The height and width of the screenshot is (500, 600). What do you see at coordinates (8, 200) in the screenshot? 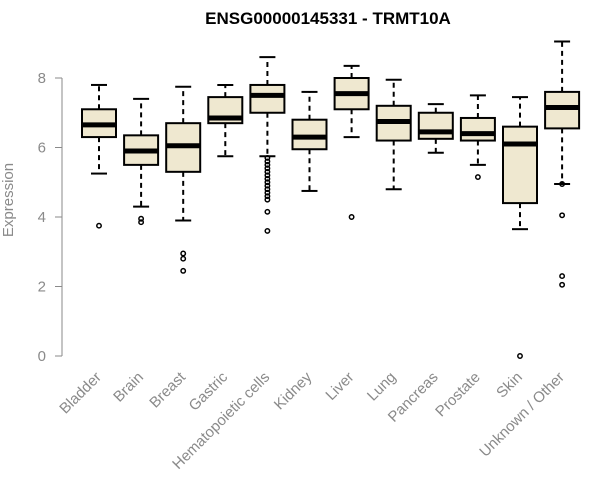
I see `y-axis-label: Expression` at bounding box center [8, 200].